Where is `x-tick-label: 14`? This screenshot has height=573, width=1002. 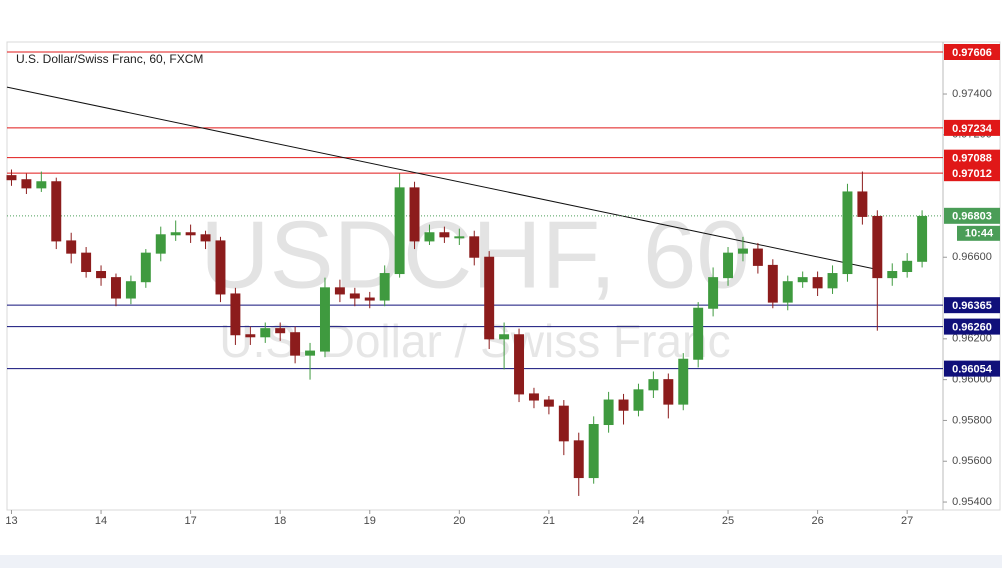
x-tick-label: 14 is located at coordinates (101, 521).